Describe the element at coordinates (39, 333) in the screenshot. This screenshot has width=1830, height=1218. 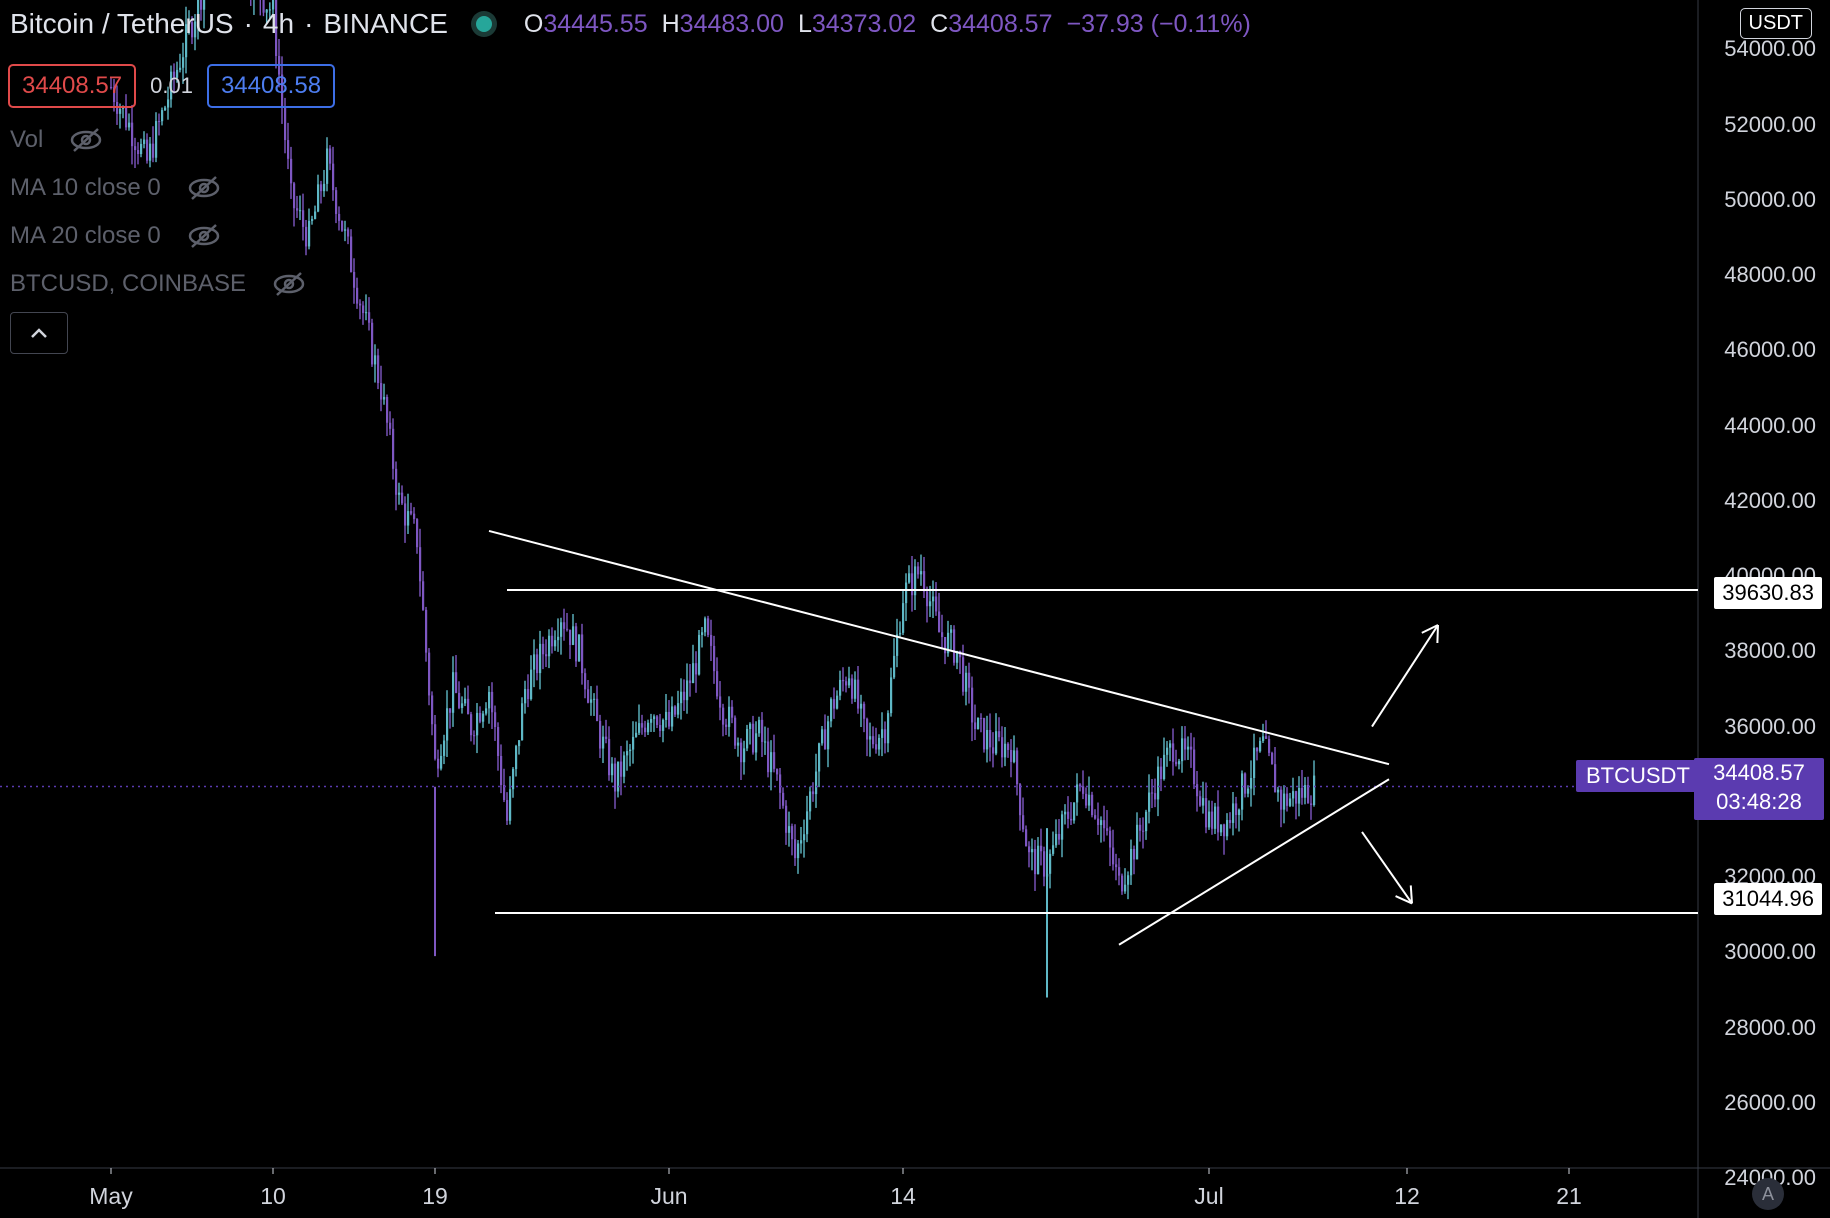
I see `collapse-legend-button` at that location.